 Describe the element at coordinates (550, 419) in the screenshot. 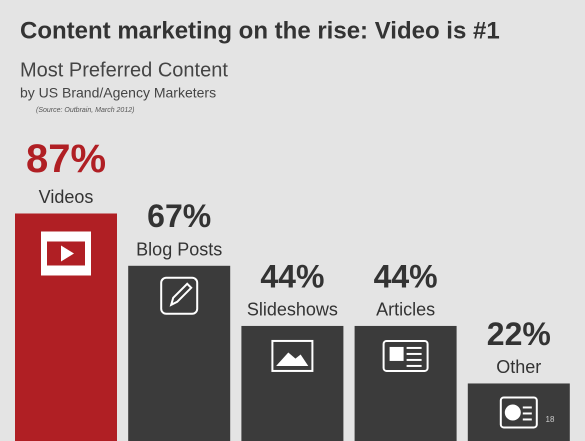

I see `page-number: 18` at that location.